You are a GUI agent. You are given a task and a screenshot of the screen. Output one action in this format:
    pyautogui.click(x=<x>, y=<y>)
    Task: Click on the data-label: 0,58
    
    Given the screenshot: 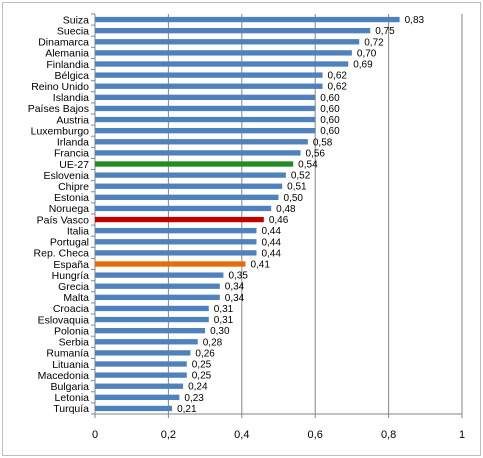 What is the action you would take?
    pyautogui.click(x=323, y=142)
    